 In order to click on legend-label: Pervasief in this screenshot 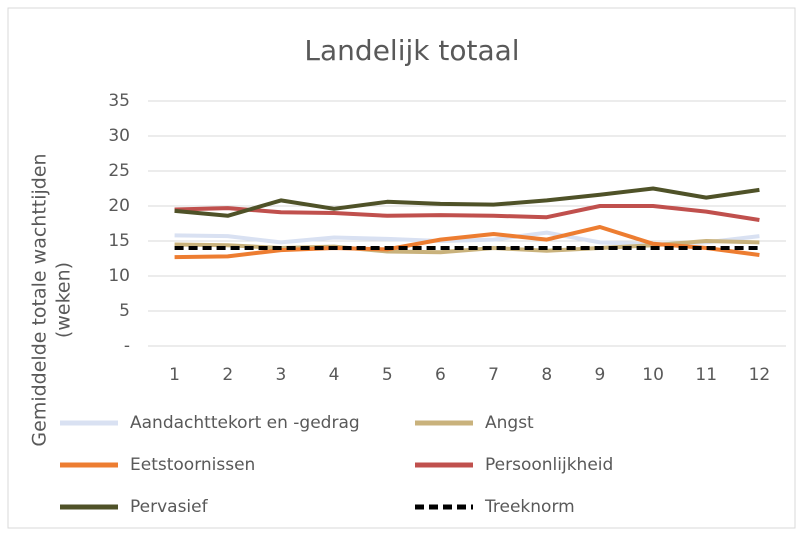, I will do `click(169, 507)`.